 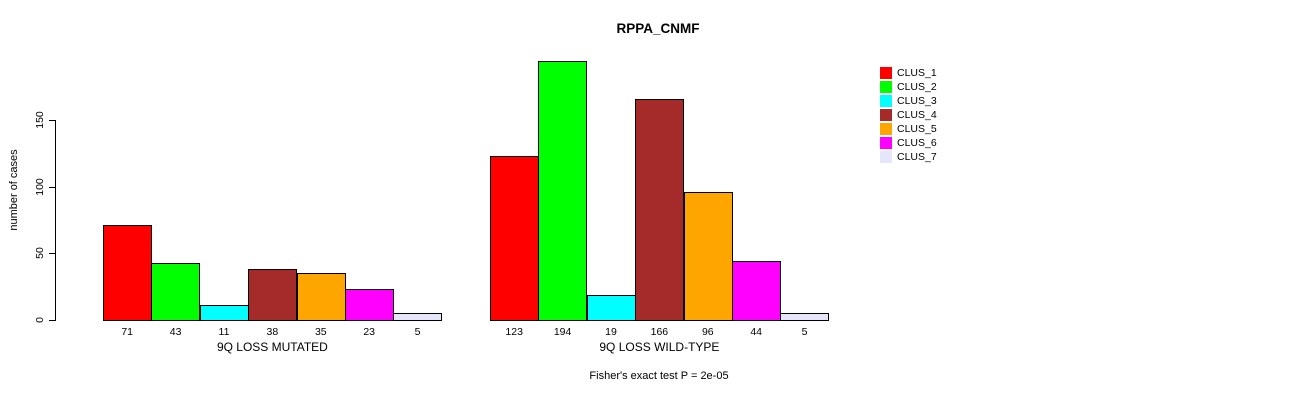 What do you see at coordinates (175, 291) in the screenshot?
I see `bar-clus_2-group0` at bounding box center [175, 291].